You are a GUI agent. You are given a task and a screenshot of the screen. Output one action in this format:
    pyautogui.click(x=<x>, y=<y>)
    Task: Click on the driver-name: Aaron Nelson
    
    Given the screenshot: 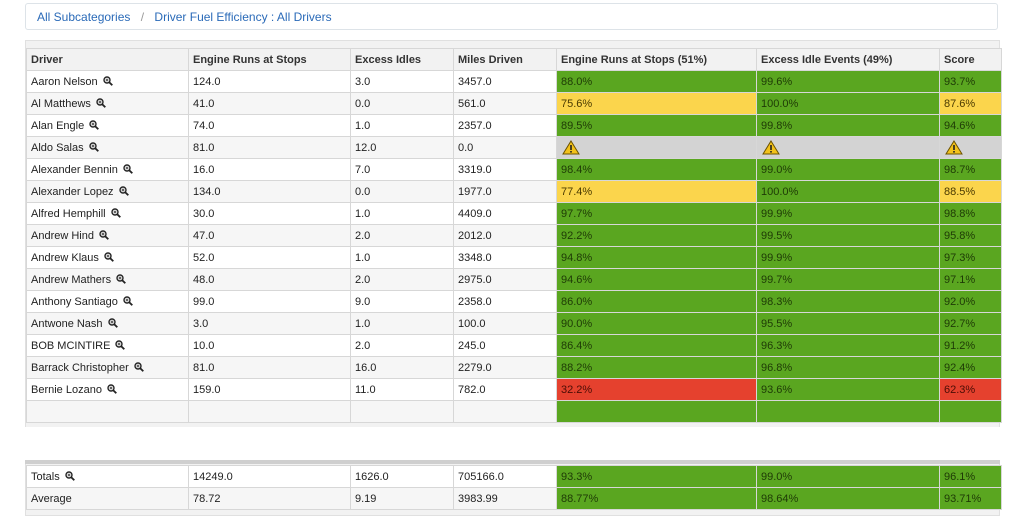 What is the action you would take?
    pyautogui.click(x=64, y=81)
    